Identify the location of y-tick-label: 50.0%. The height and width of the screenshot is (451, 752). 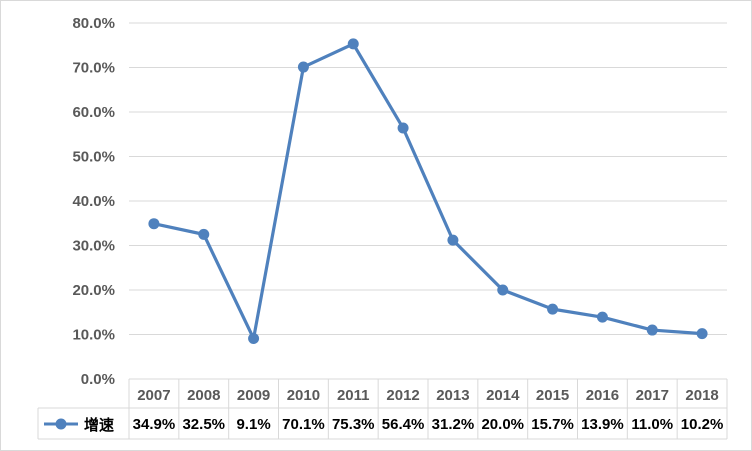
(93, 157).